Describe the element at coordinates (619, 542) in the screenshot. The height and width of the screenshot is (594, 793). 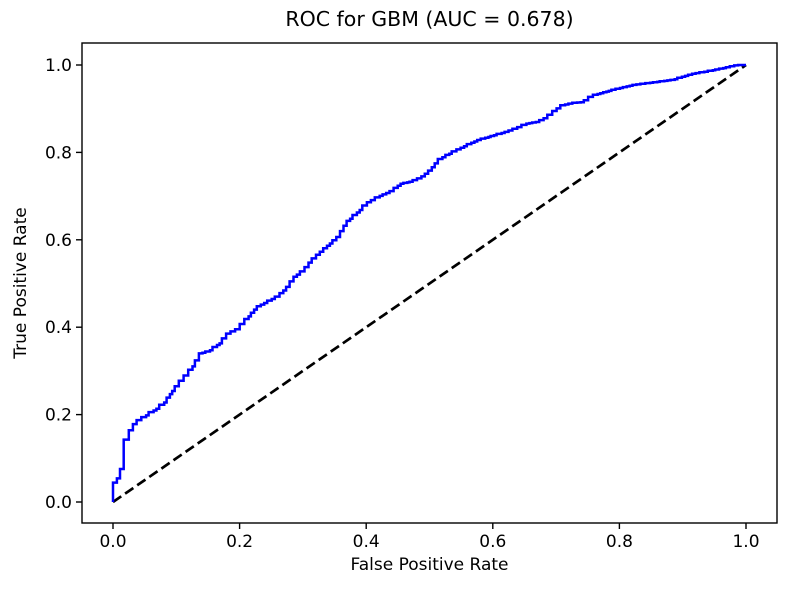
I see `x-tick-label: 0.8` at that location.